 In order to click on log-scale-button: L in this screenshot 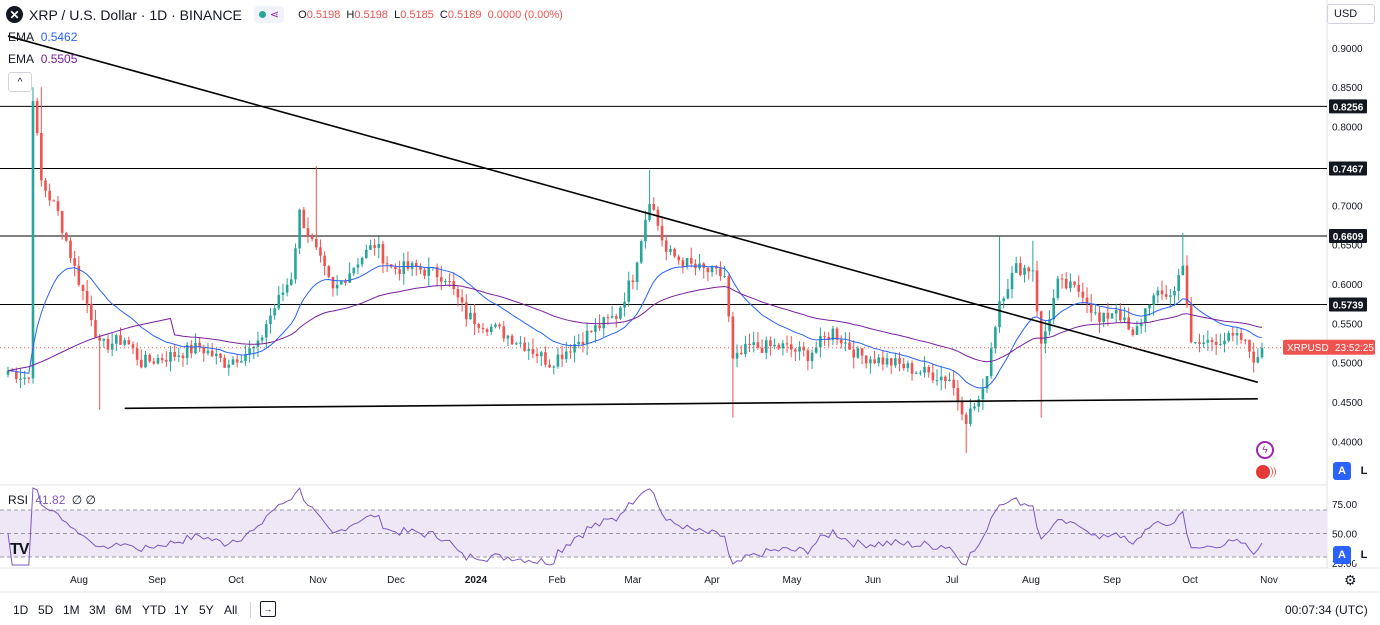, I will do `click(1364, 471)`.